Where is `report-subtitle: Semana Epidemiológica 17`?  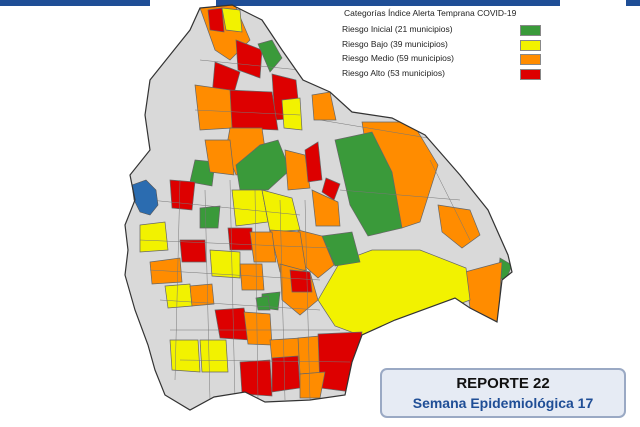 report-subtitle: Semana Epidemiológica 17 is located at coordinates (503, 403).